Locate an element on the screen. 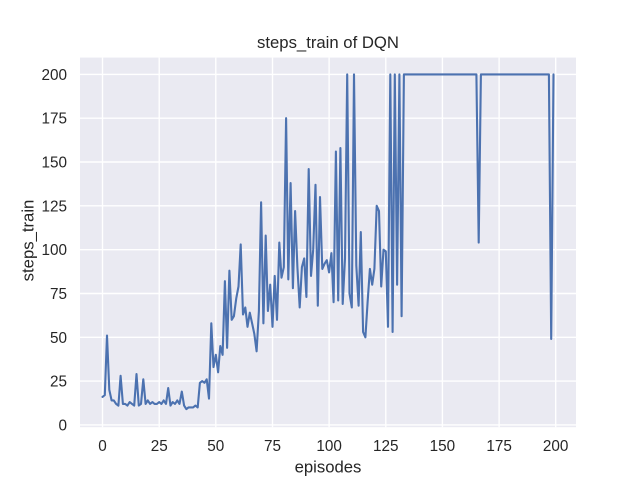 This screenshot has width=640, height=480. svg-text: steps_train is located at coordinates (28, 241).